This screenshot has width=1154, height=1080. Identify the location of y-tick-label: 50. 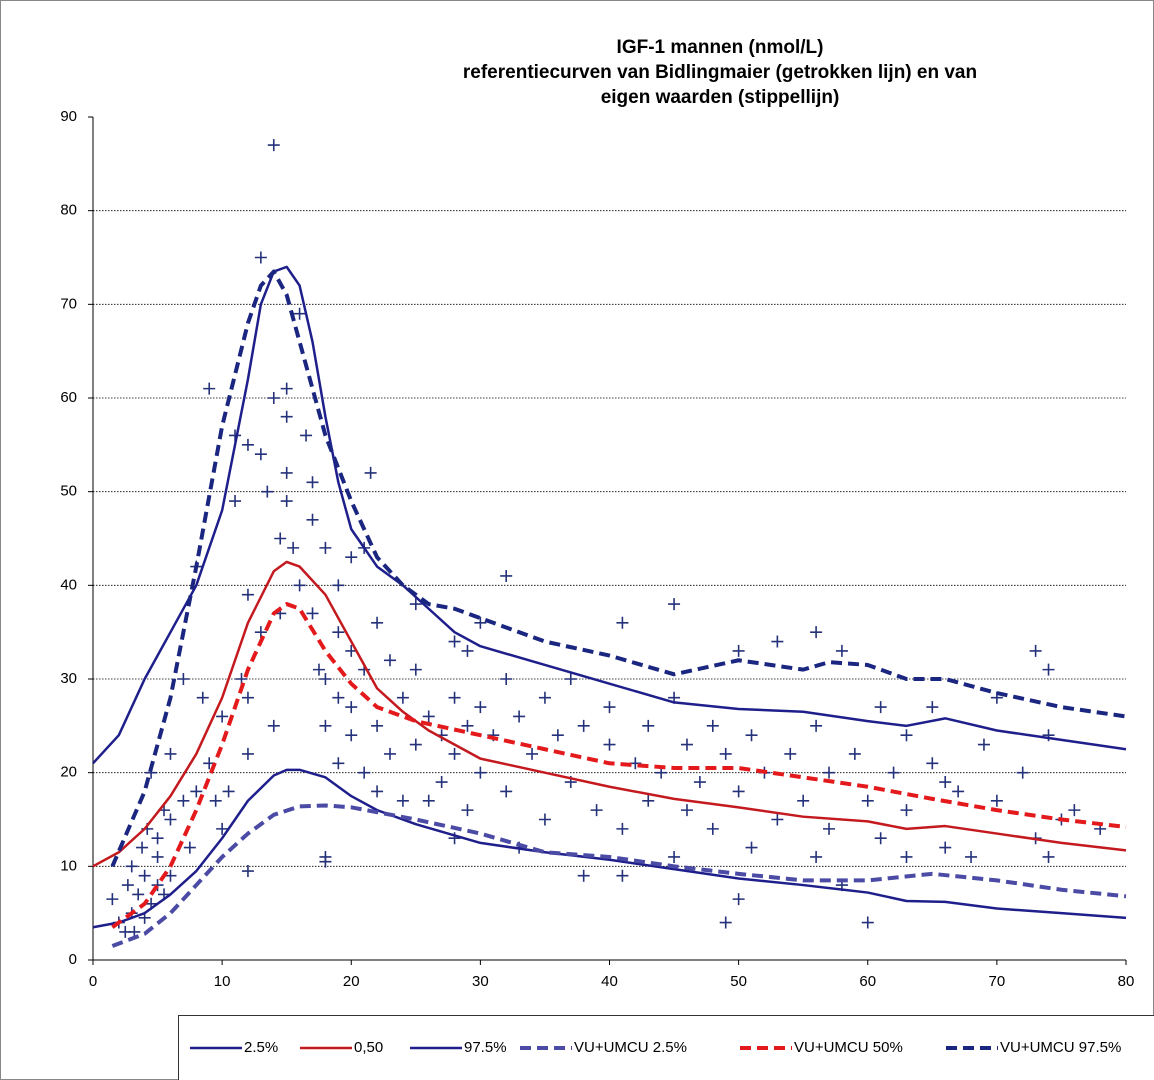
(68, 491).